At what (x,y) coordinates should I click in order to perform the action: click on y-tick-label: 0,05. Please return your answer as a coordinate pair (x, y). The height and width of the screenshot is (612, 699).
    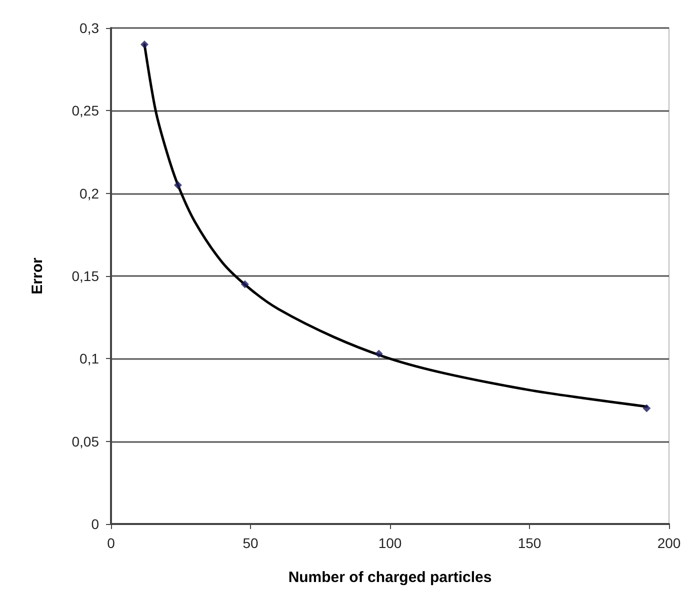
    Looking at the image, I should click on (86, 441).